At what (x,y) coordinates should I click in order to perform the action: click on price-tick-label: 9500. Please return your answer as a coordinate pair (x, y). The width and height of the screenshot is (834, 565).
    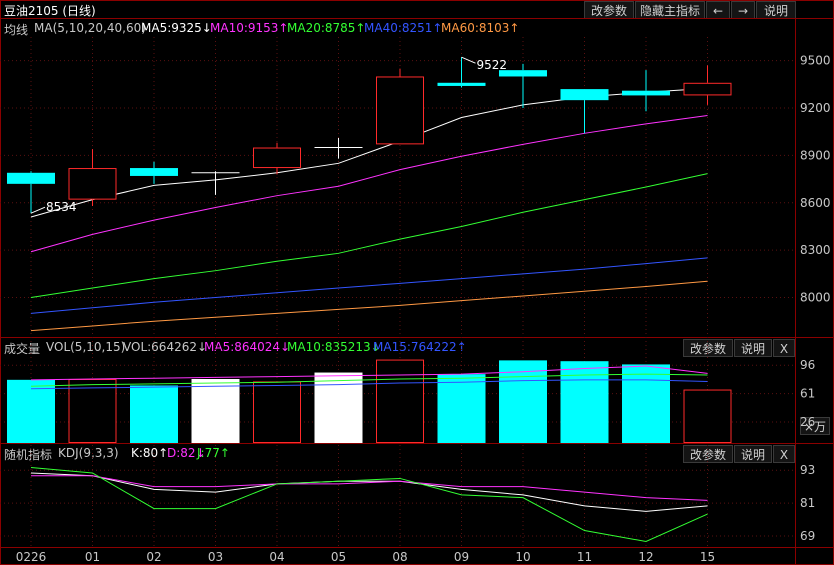
    Looking at the image, I should click on (815, 61).